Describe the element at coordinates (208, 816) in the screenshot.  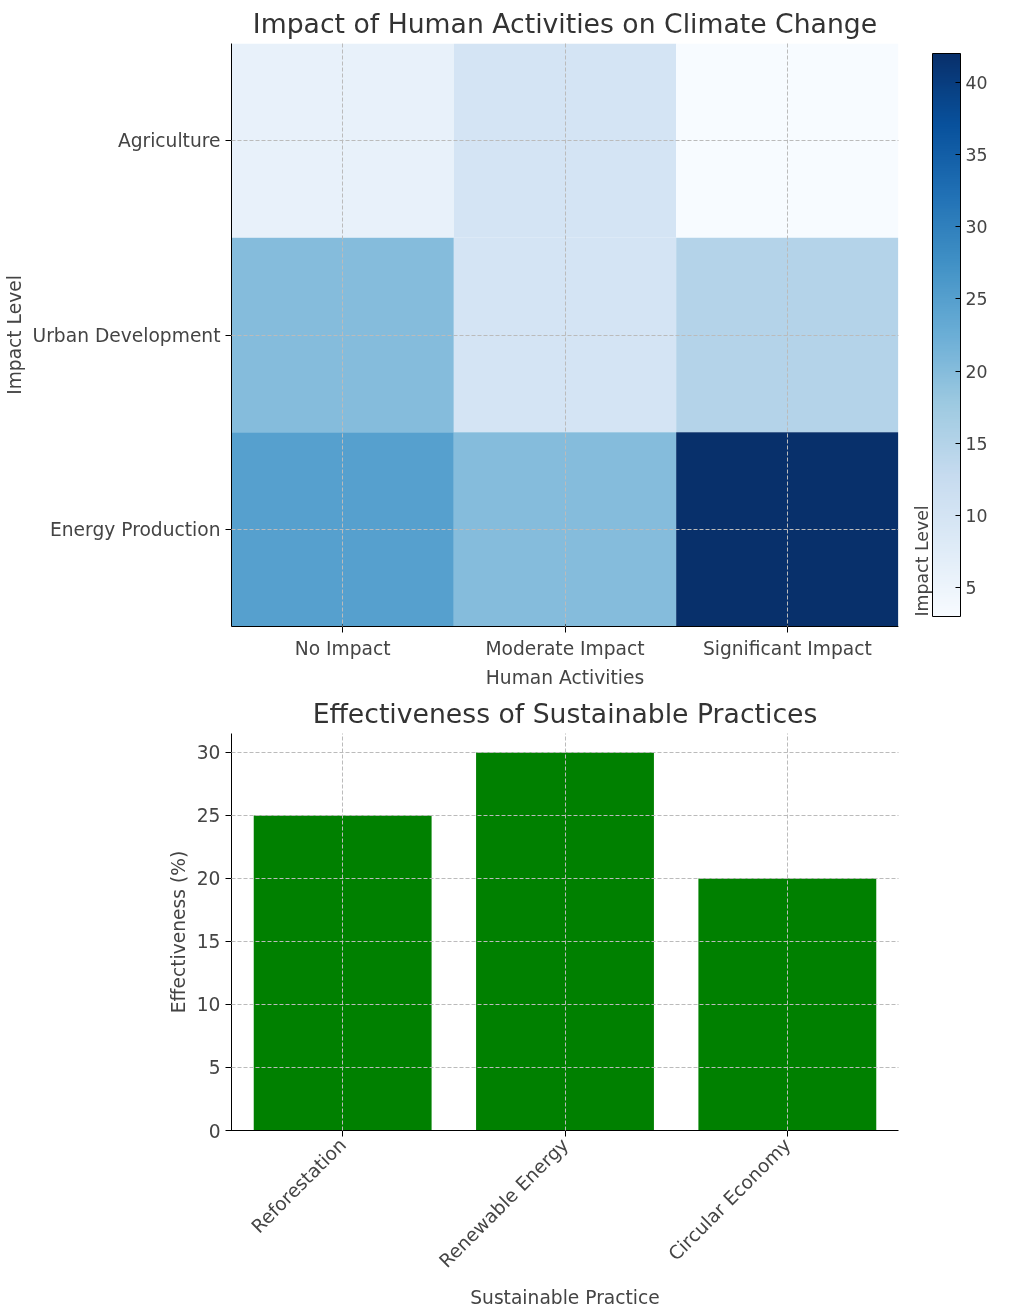
I see `y-tick-label: 25` at that location.